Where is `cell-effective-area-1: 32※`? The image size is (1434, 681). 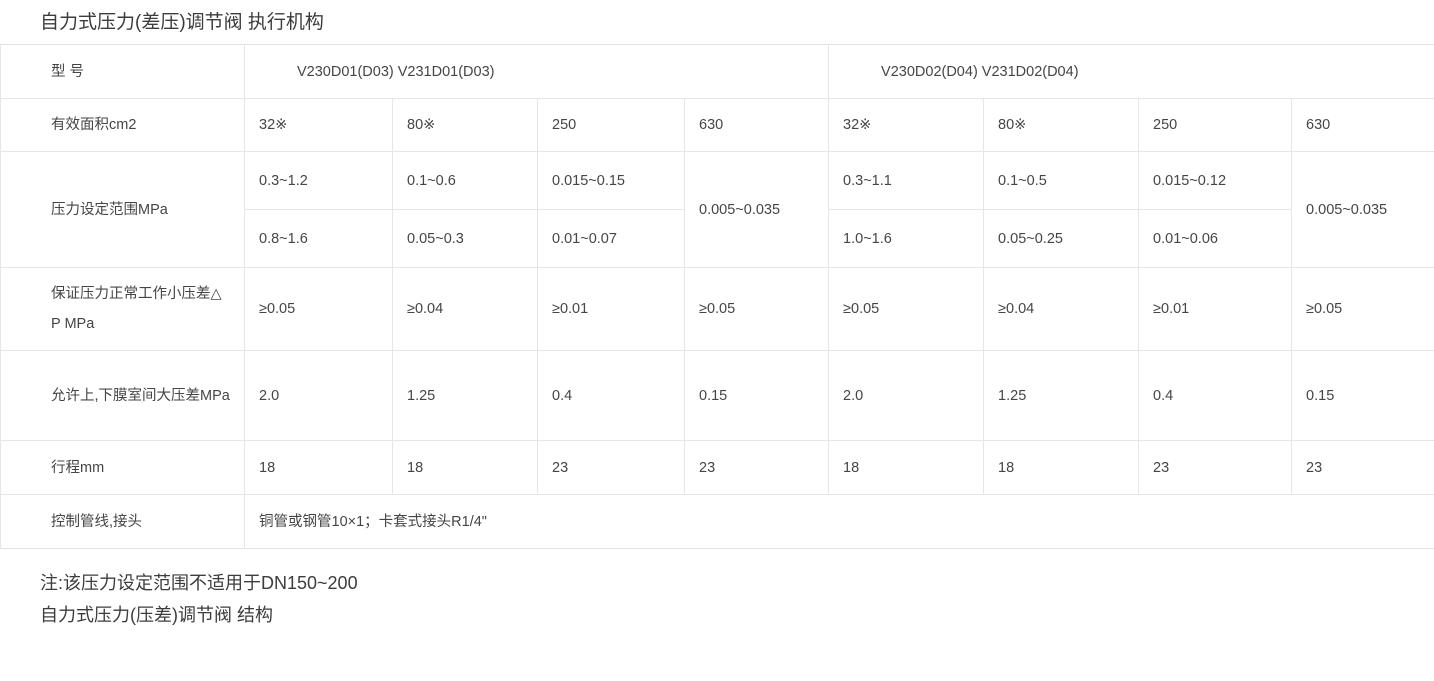
cell-effective-area-1: 32※ is located at coordinates (318, 125).